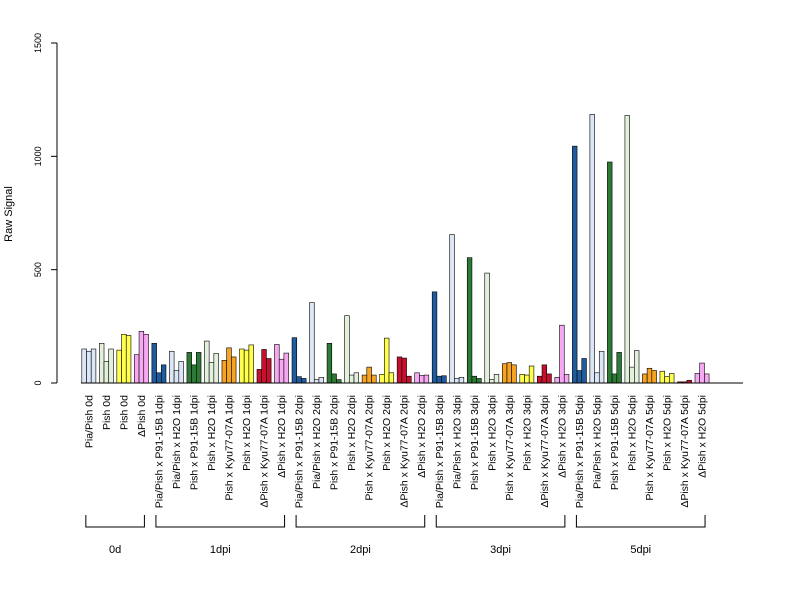 The width and height of the screenshot is (800, 600). I want to click on category-label: Pia/Pish x H2O 3dpi, so click(457, 442).